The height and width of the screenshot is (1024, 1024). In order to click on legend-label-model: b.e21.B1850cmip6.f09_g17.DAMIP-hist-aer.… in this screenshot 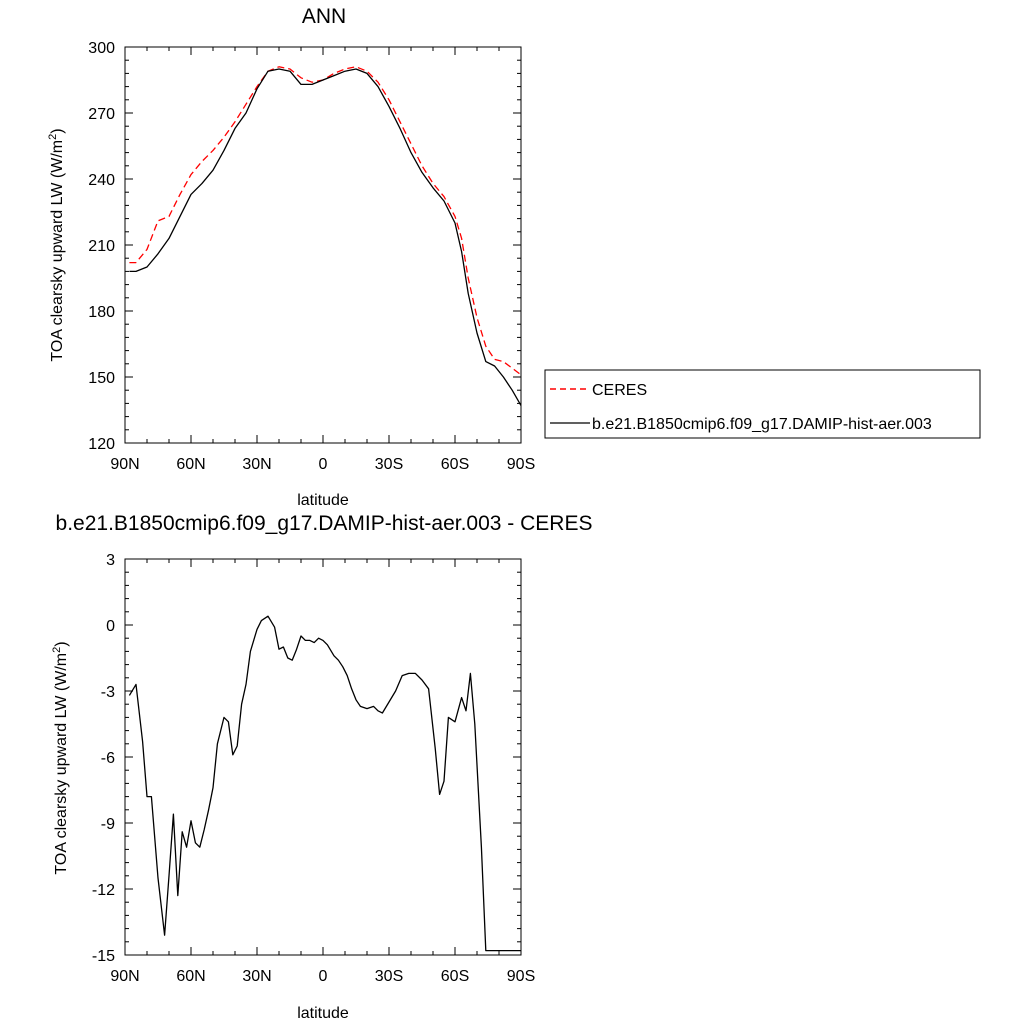, I will do `click(762, 424)`.